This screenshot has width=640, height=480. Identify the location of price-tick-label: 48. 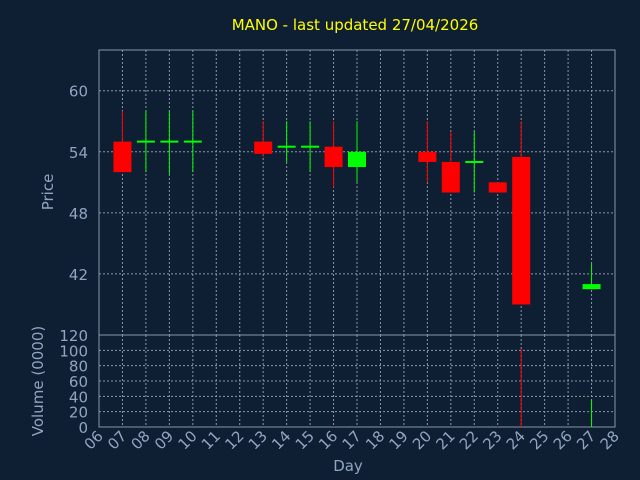
(78, 214).